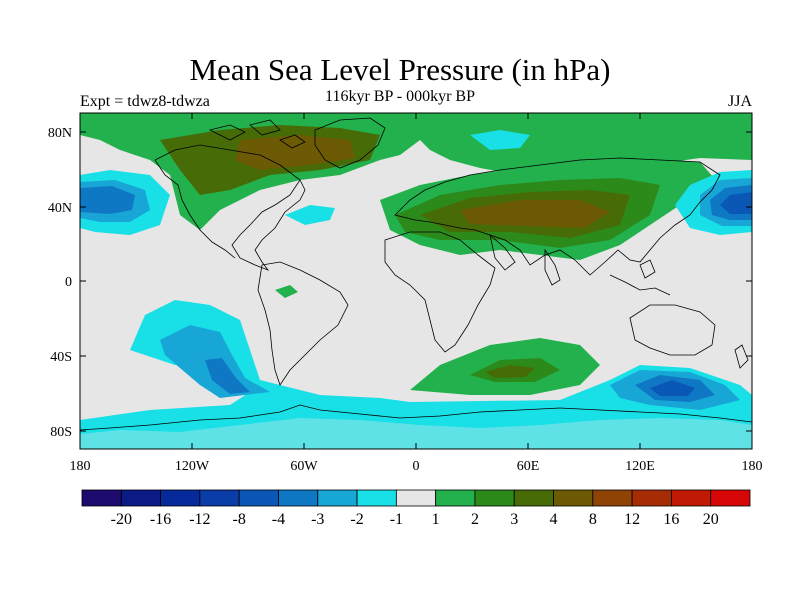  I want to click on lat-label: 80N, so click(60, 133).